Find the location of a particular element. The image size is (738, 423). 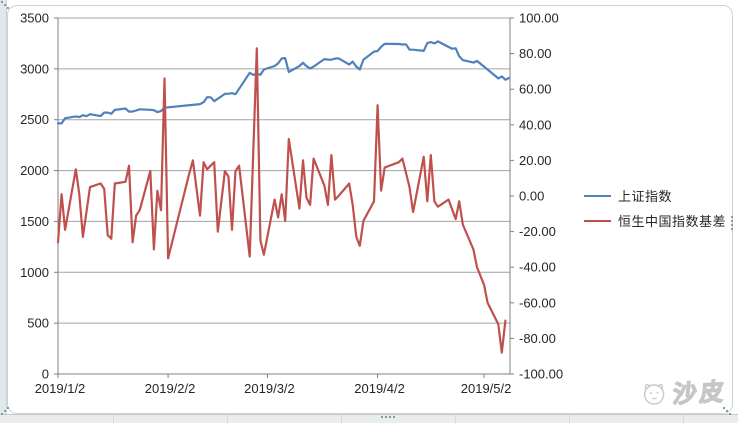

chart-legend: 上证指数 恒生中国指数基差 is located at coordinates (655, 208).